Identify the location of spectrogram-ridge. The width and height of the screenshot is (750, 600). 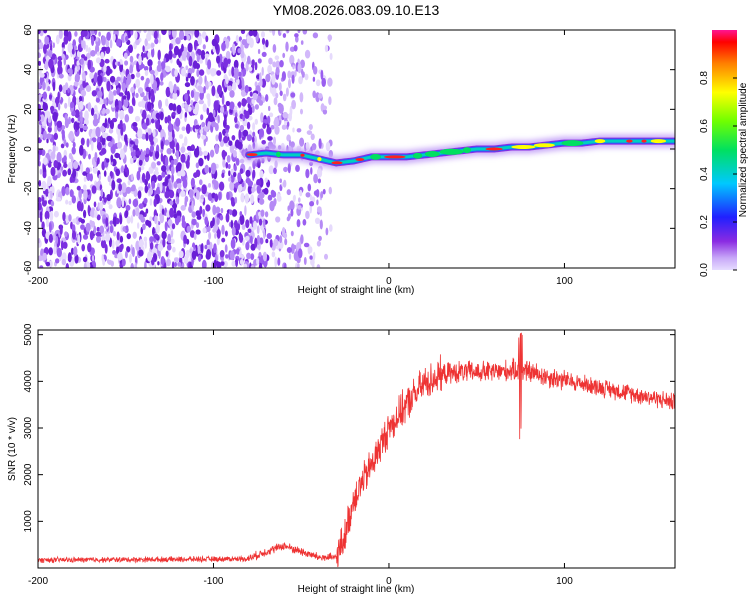
(458, 152).